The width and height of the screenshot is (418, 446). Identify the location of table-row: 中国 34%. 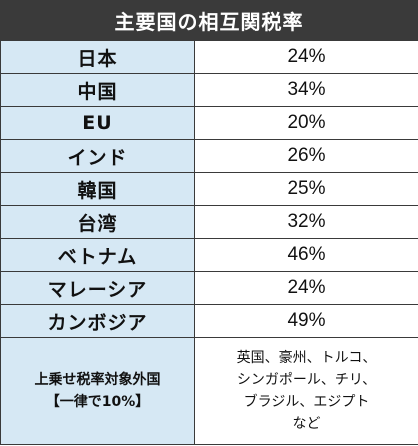
(209, 90).